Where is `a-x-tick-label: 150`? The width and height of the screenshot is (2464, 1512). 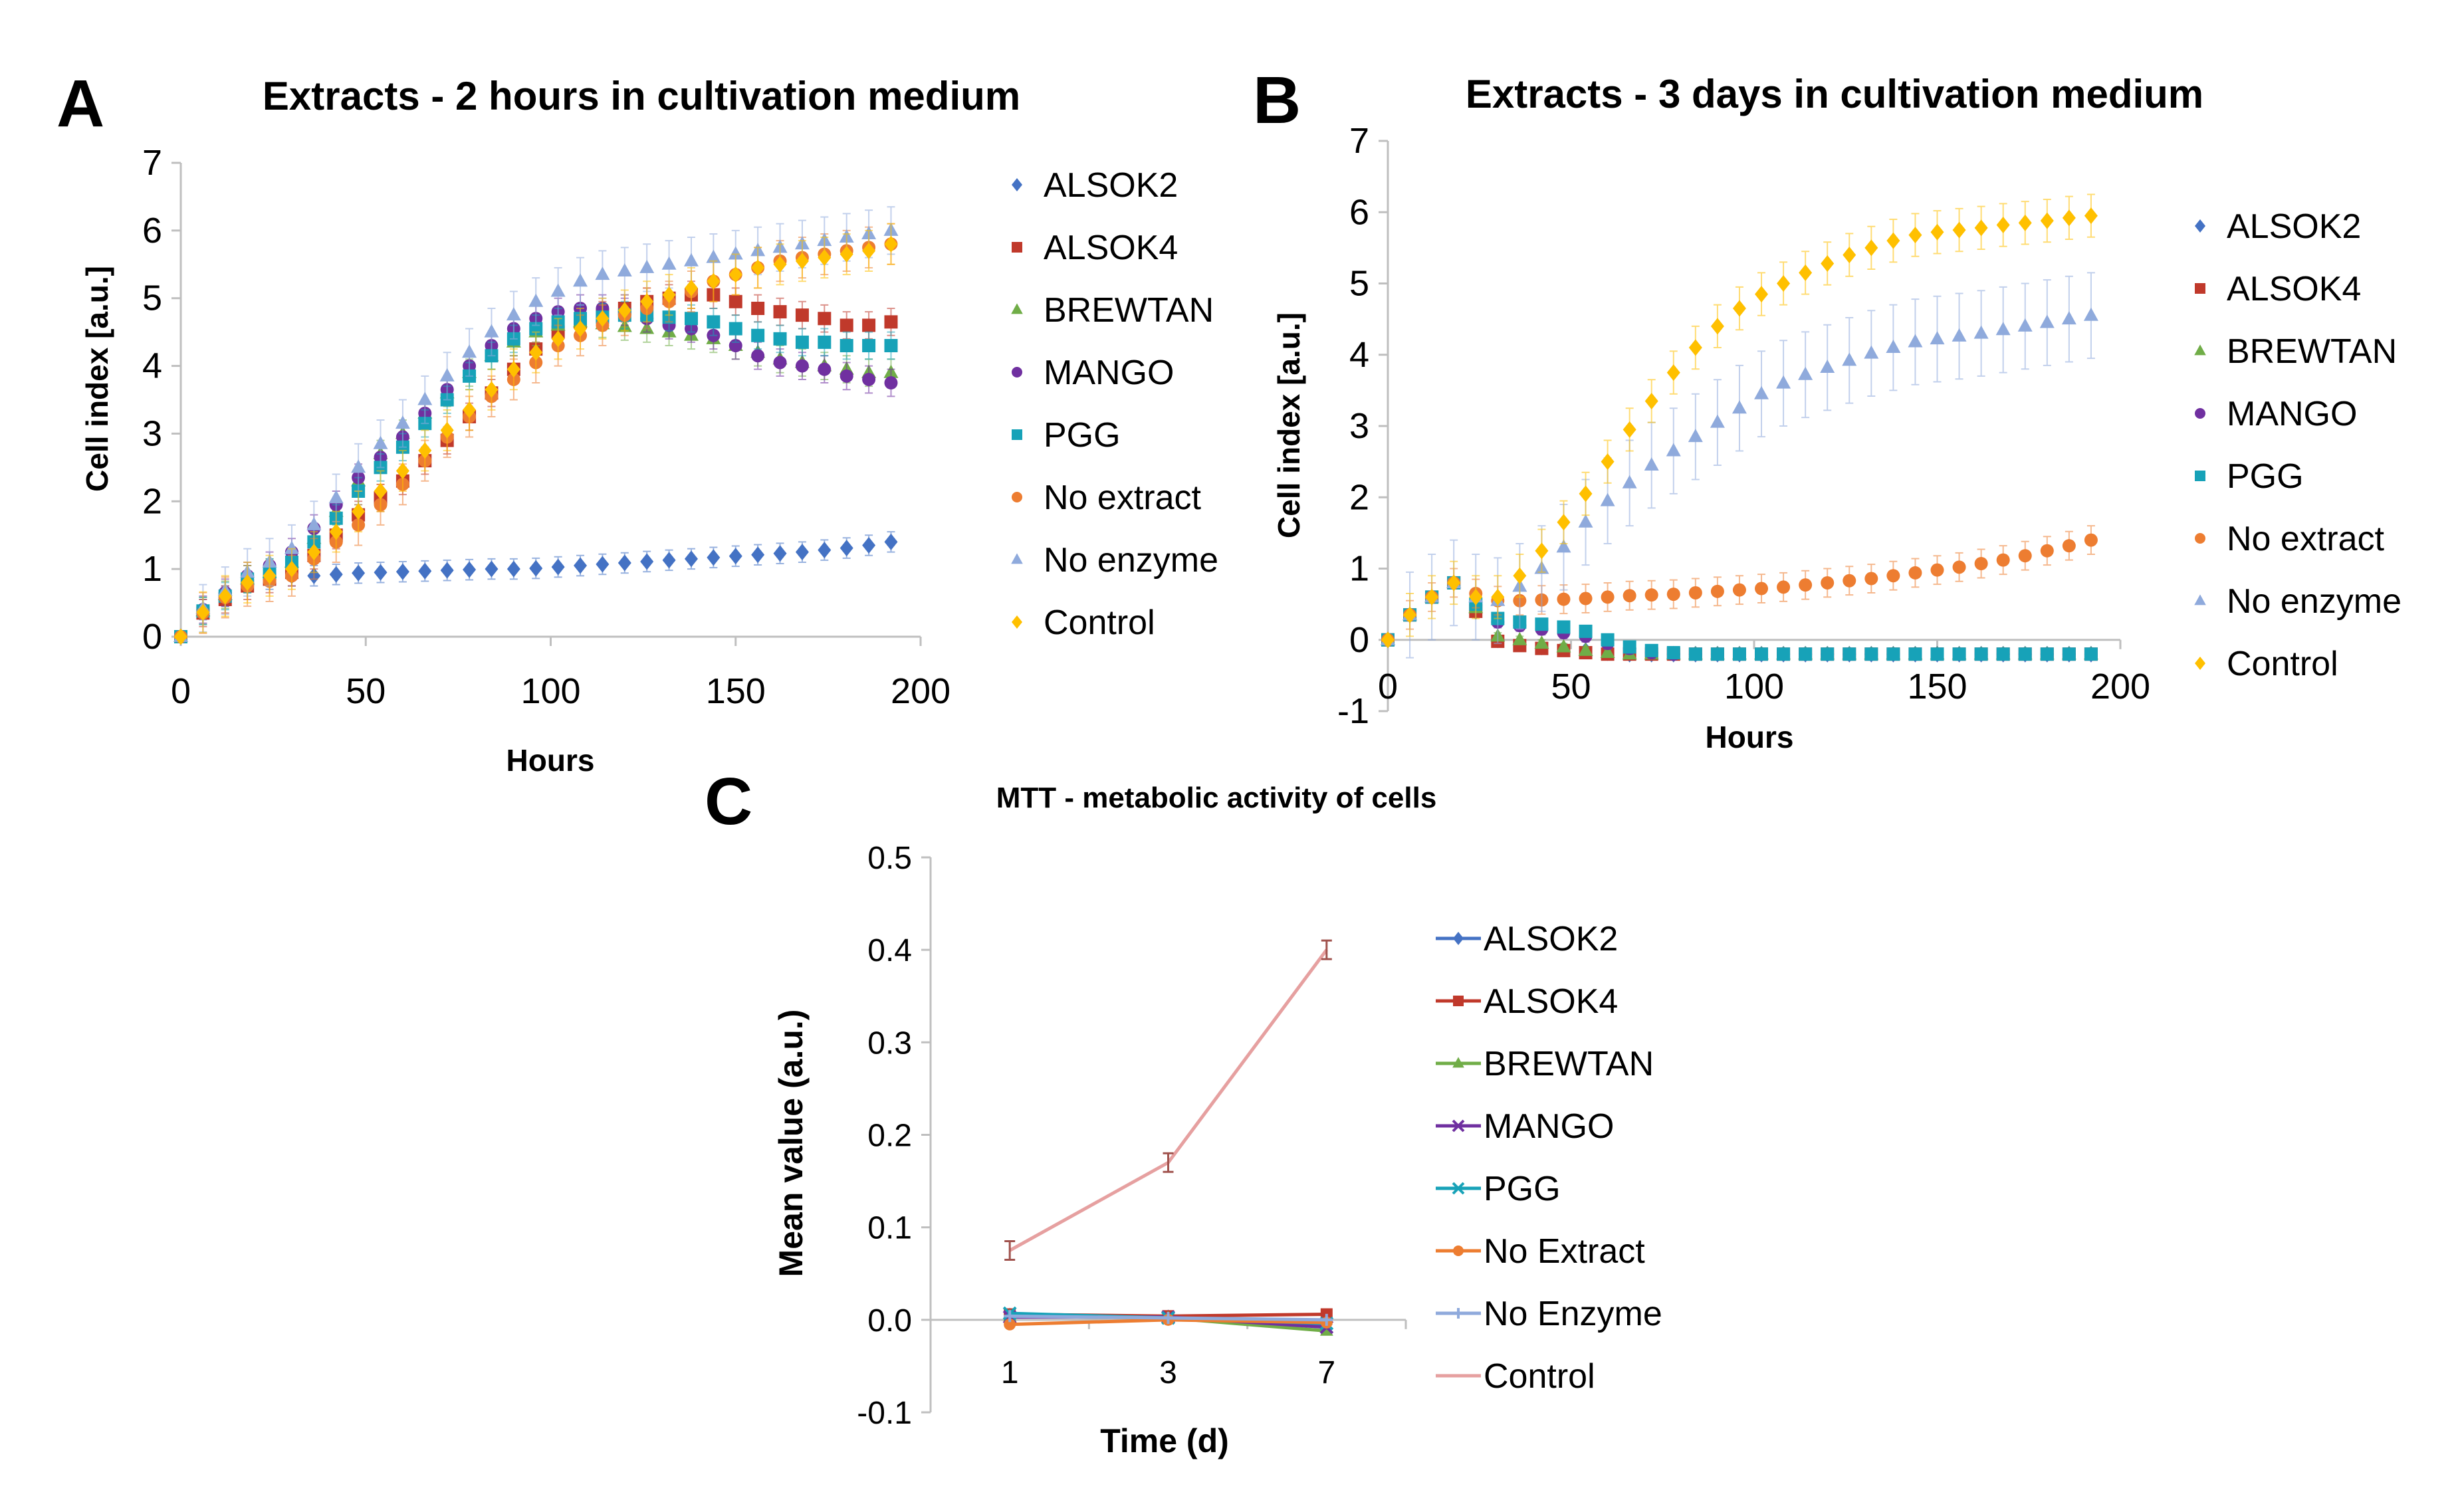 a-x-tick-label: 150 is located at coordinates (736, 691).